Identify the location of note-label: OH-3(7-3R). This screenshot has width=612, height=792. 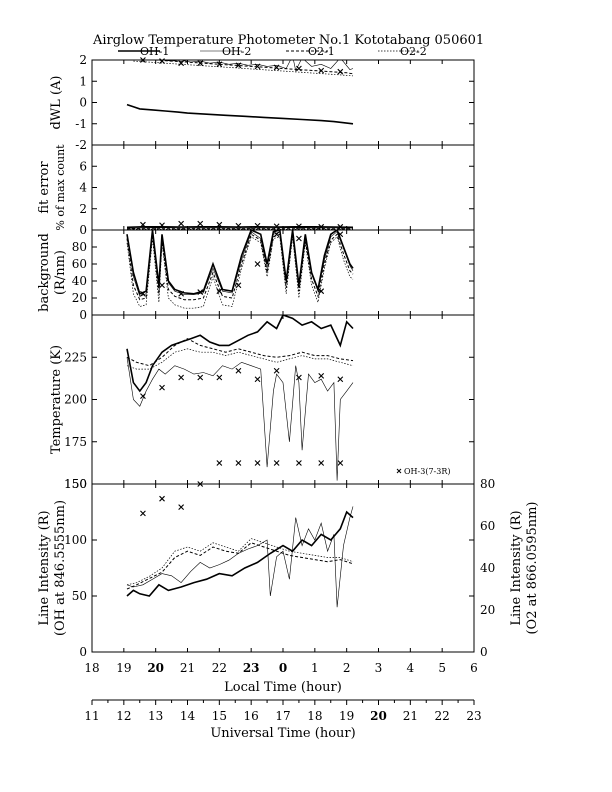
(427, 471).